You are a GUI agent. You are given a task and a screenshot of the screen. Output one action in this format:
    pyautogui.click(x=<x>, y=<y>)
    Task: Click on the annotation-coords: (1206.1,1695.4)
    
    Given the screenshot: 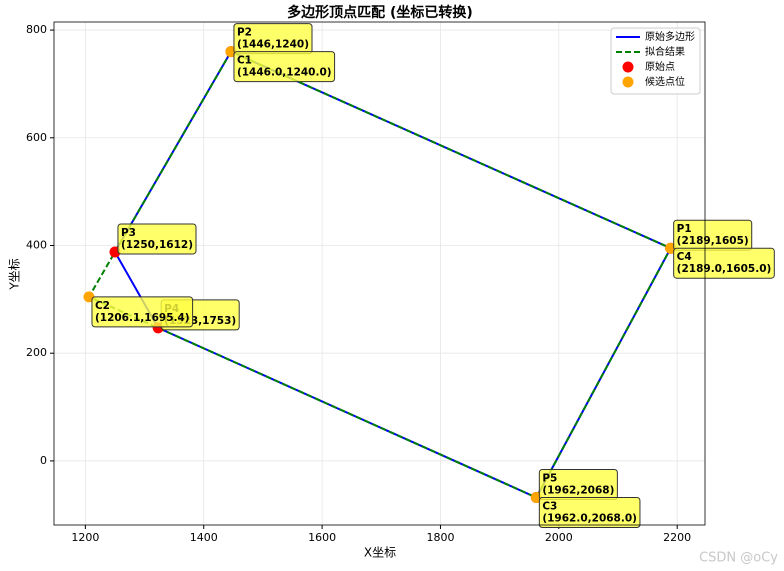 What is the action you would take?
    pyautogui.click(x=142, y=318)
    